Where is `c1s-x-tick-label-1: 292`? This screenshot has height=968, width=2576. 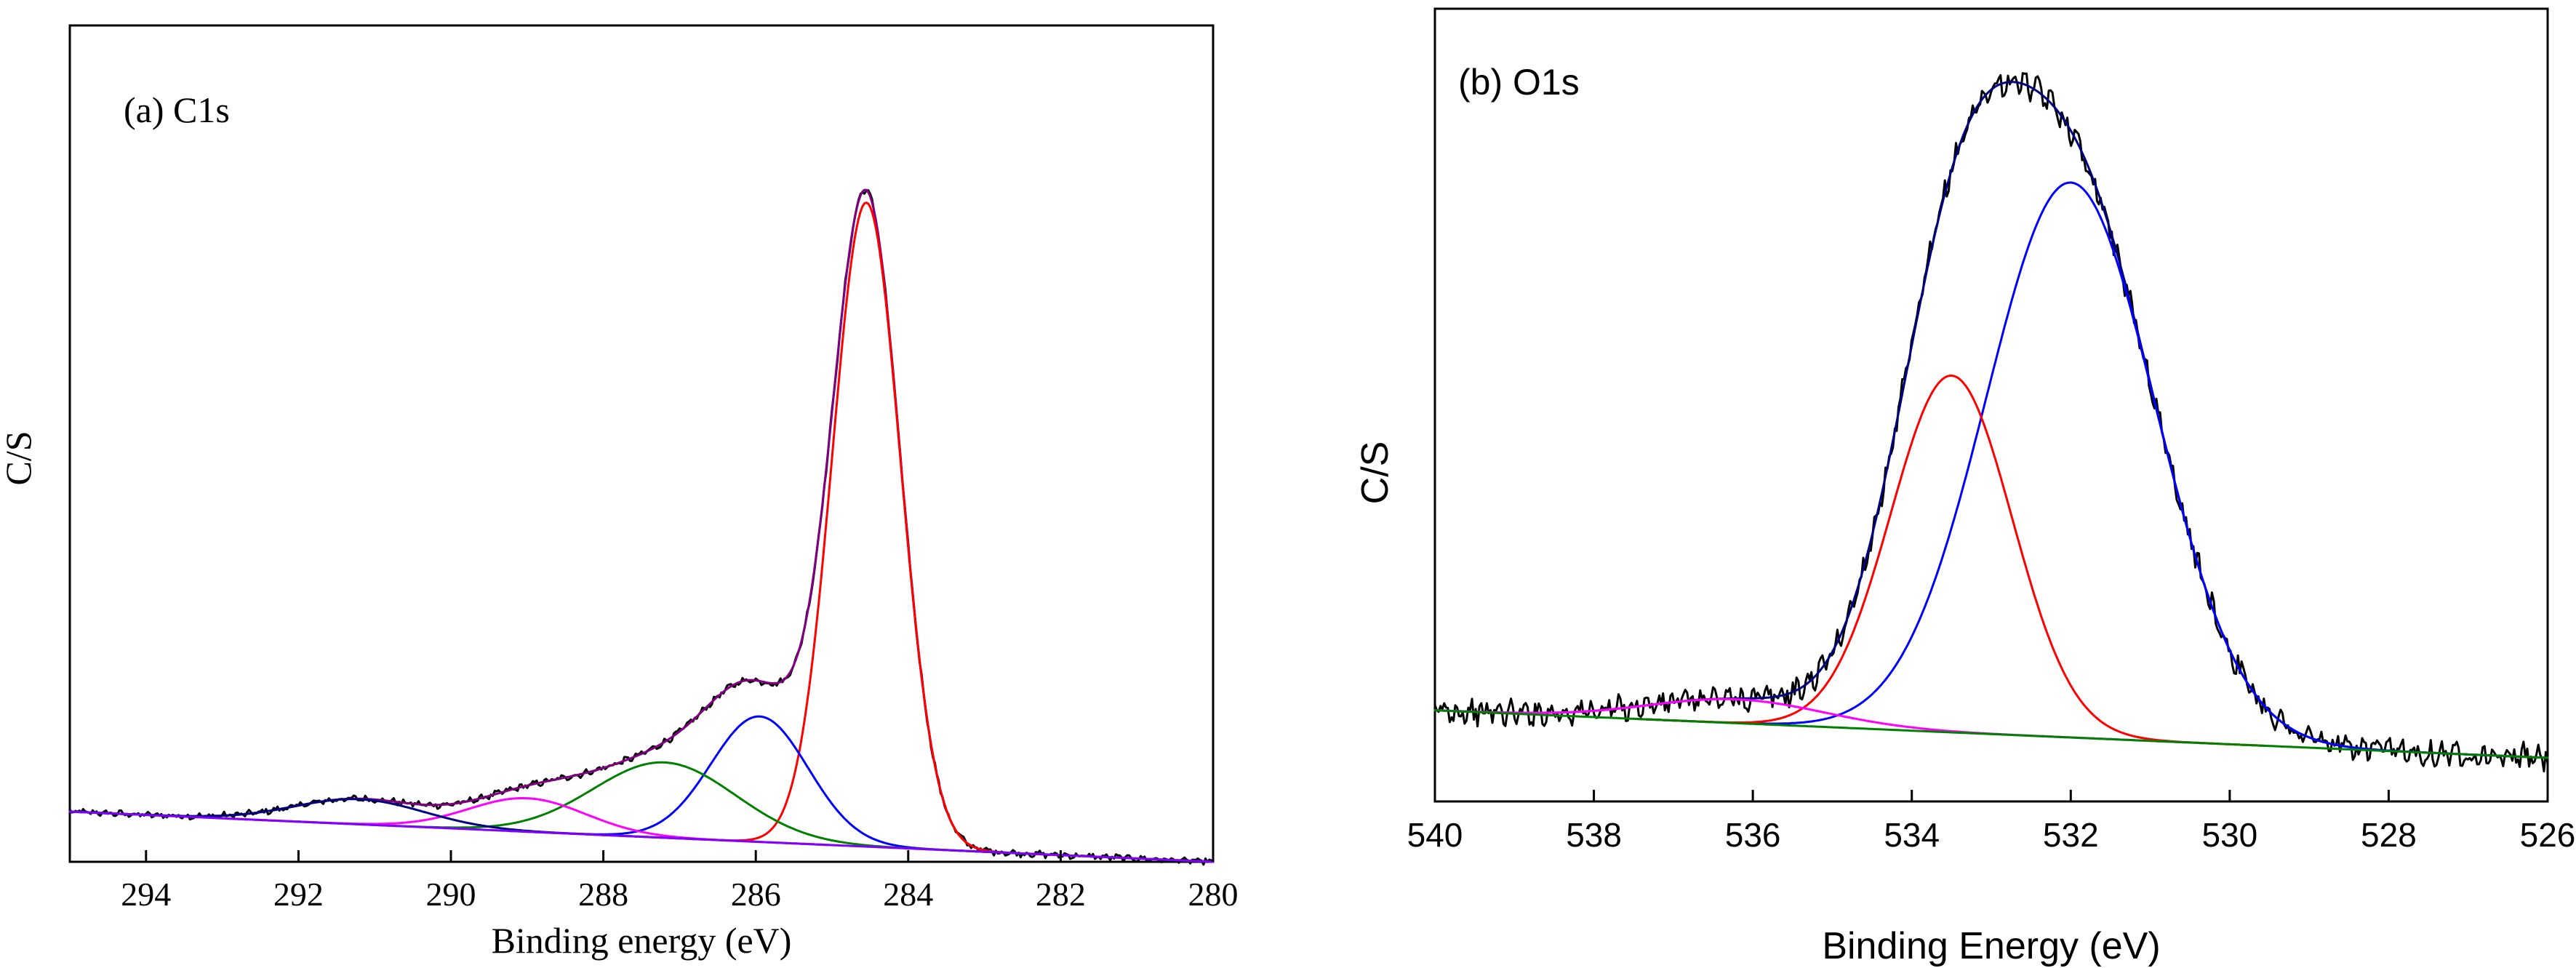
c1s-x-tick-label-1: 292 is located at coordinates (298, 894).